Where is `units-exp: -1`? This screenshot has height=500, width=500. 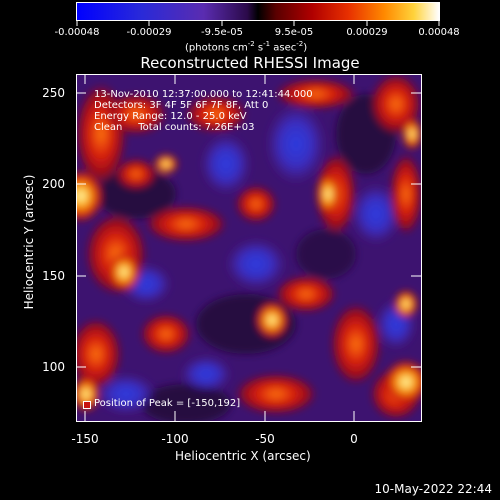 units-exp: -1 is located at coordinates (267, 44).